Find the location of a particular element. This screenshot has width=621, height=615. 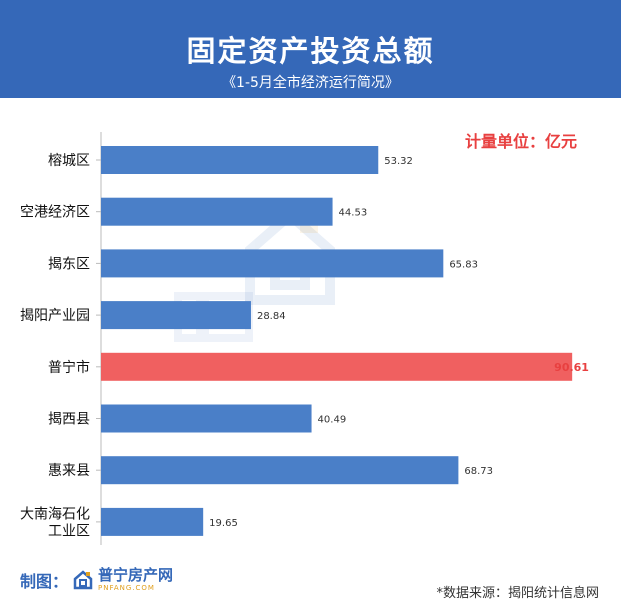

logo-name: 普宁房产网 is located at coordinates (136, 575).